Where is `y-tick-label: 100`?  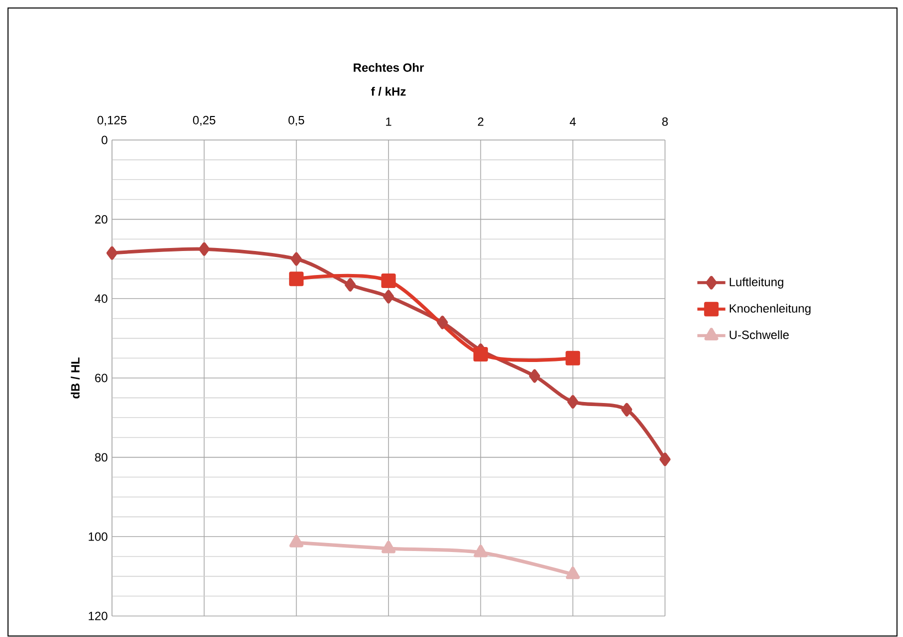 y-tick-label: 100 is located at coordinates (98, 536).